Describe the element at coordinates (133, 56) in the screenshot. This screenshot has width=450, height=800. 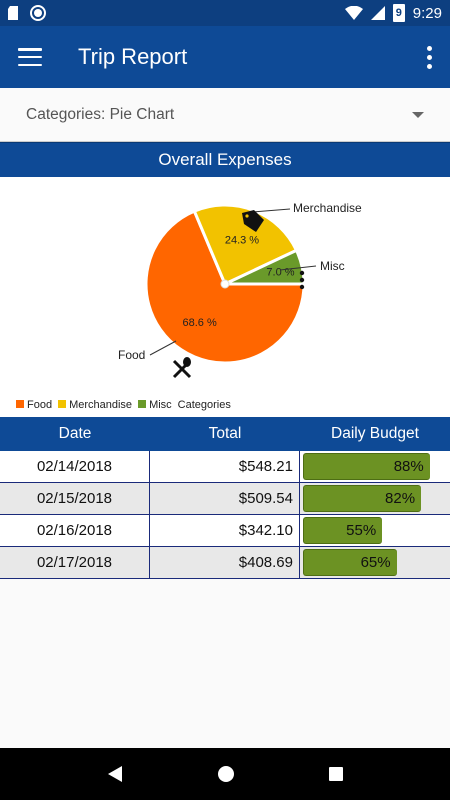
I see `page-title: Trip Report` at that location.